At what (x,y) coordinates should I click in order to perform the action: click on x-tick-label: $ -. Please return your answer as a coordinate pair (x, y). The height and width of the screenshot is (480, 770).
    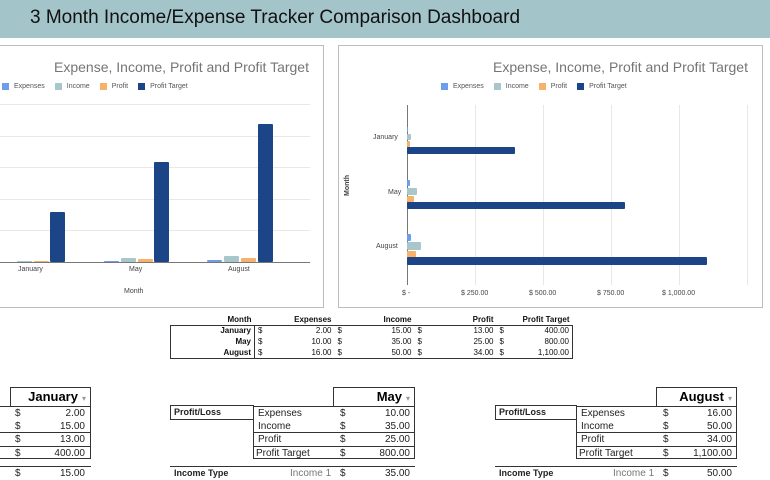
    Looking at the image, I should click on (406, 293).